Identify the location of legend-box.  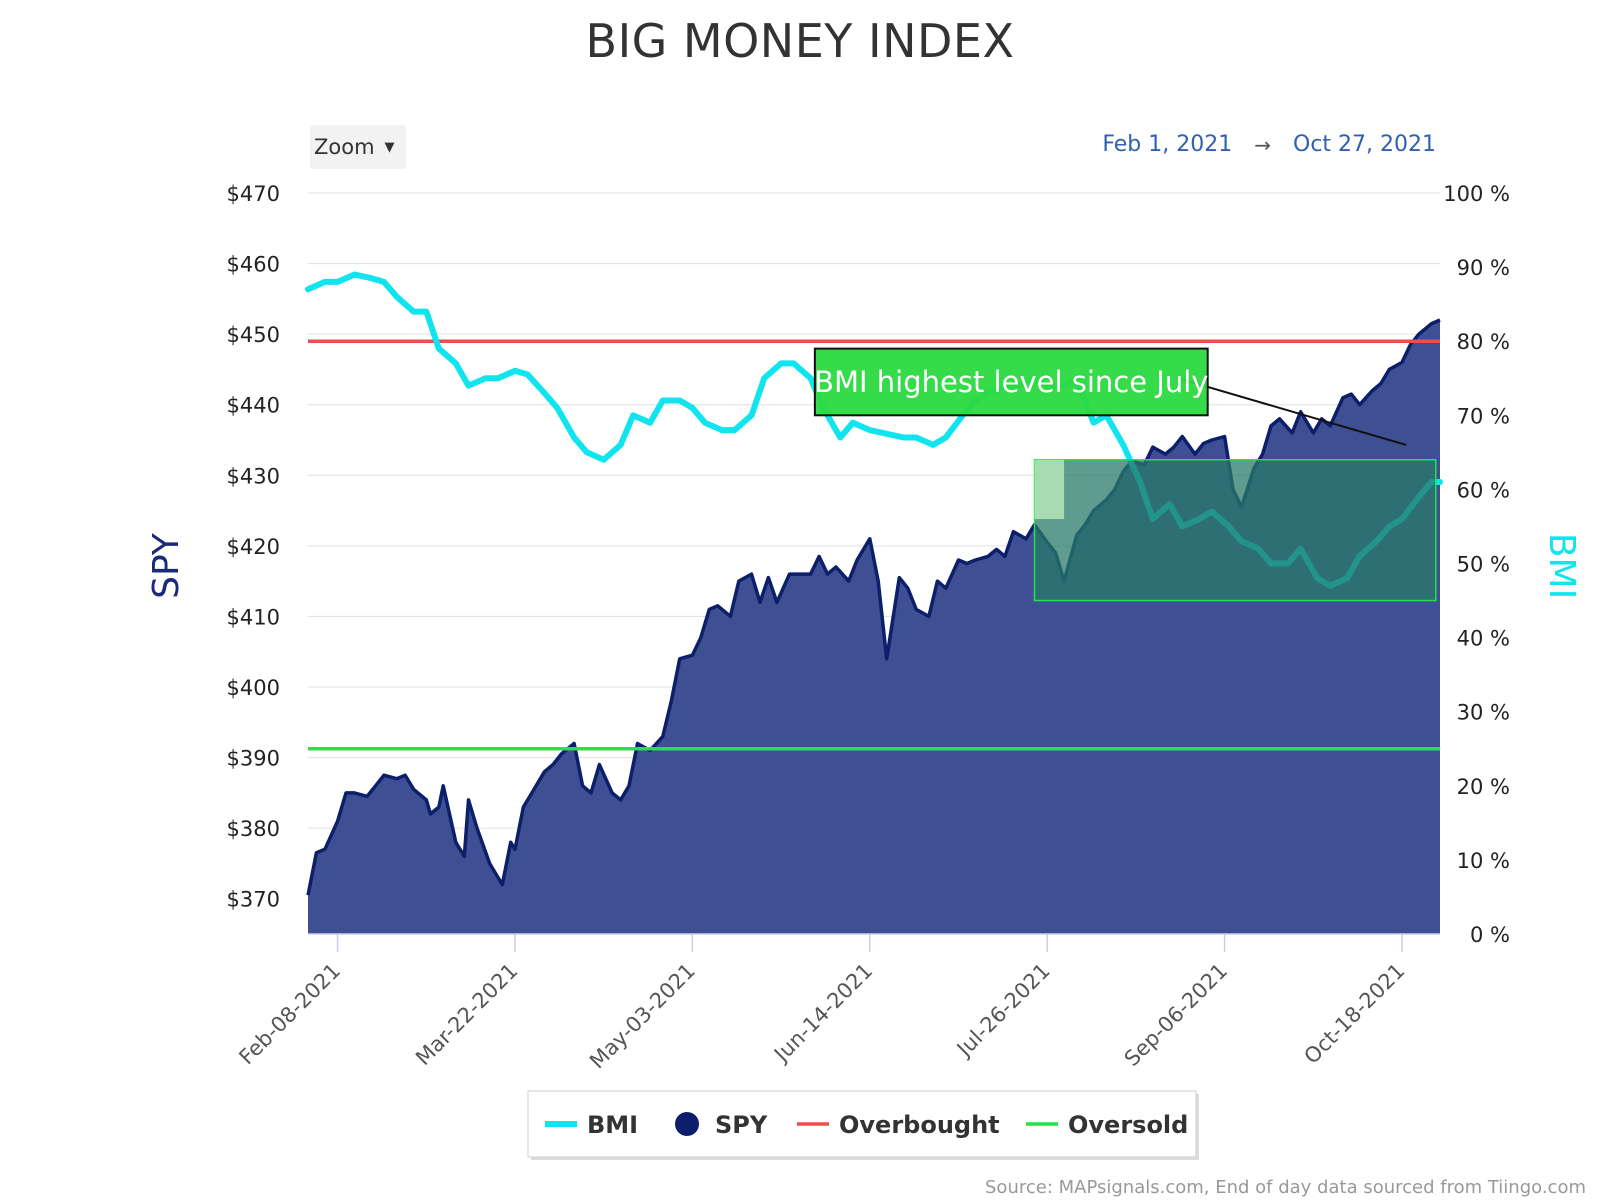
(862, 1124).